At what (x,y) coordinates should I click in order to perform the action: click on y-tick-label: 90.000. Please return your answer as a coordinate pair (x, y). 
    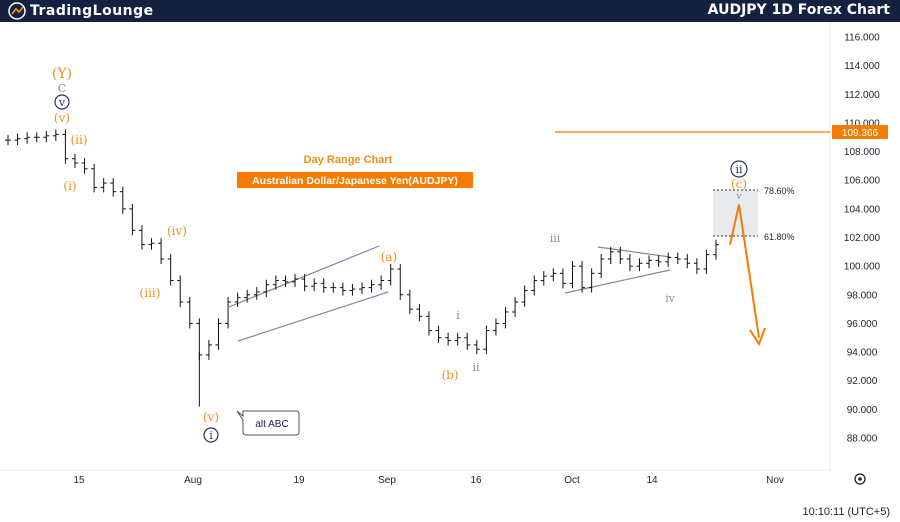
    Looking at the image, I should click on (862, 410).